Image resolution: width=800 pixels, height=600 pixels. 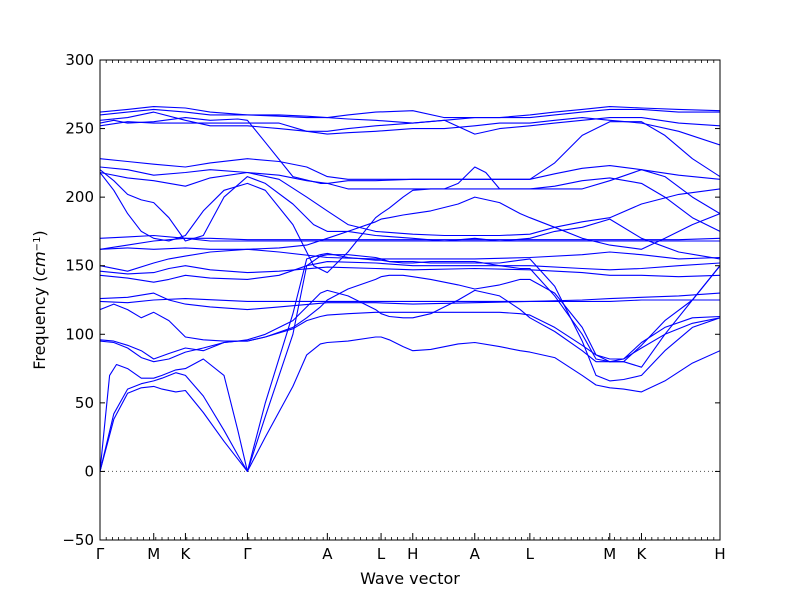 I want to click on x-axis-label: Wave vector, so click(x=410, y=578).